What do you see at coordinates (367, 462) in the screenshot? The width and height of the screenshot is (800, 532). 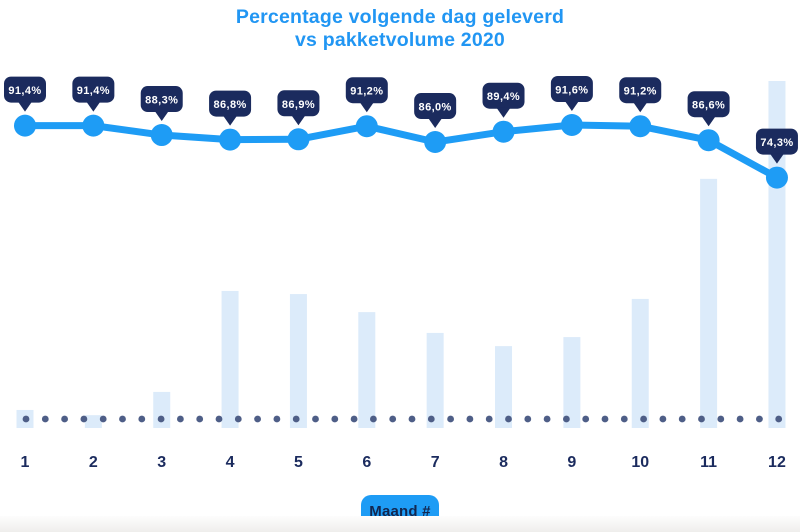 I see `x-axis-label-month-6: 6` at bounding box center [367, 462].